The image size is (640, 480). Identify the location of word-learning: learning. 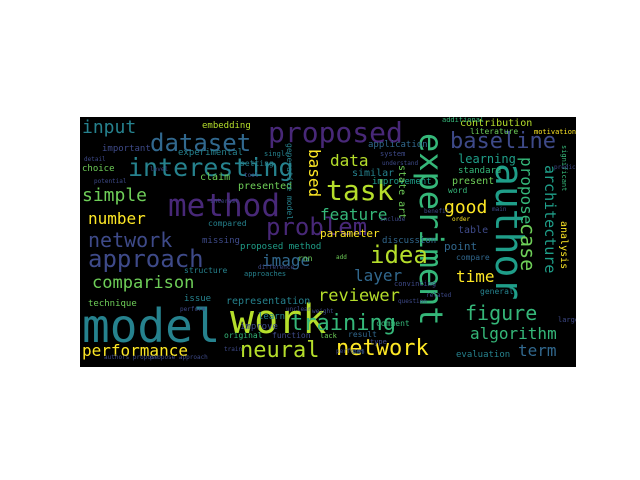
(487, 159).